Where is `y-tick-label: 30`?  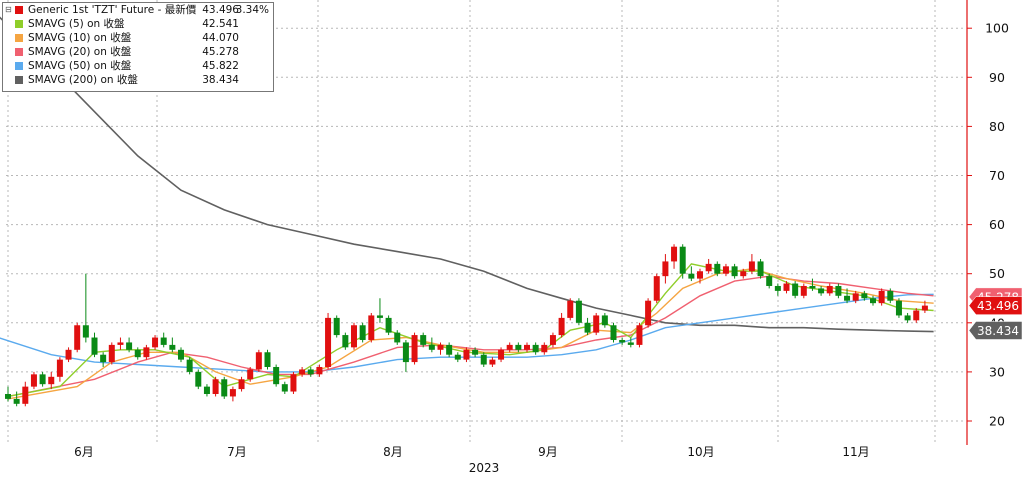
y-tick-label: 30 is located at coordinates (997, 371).